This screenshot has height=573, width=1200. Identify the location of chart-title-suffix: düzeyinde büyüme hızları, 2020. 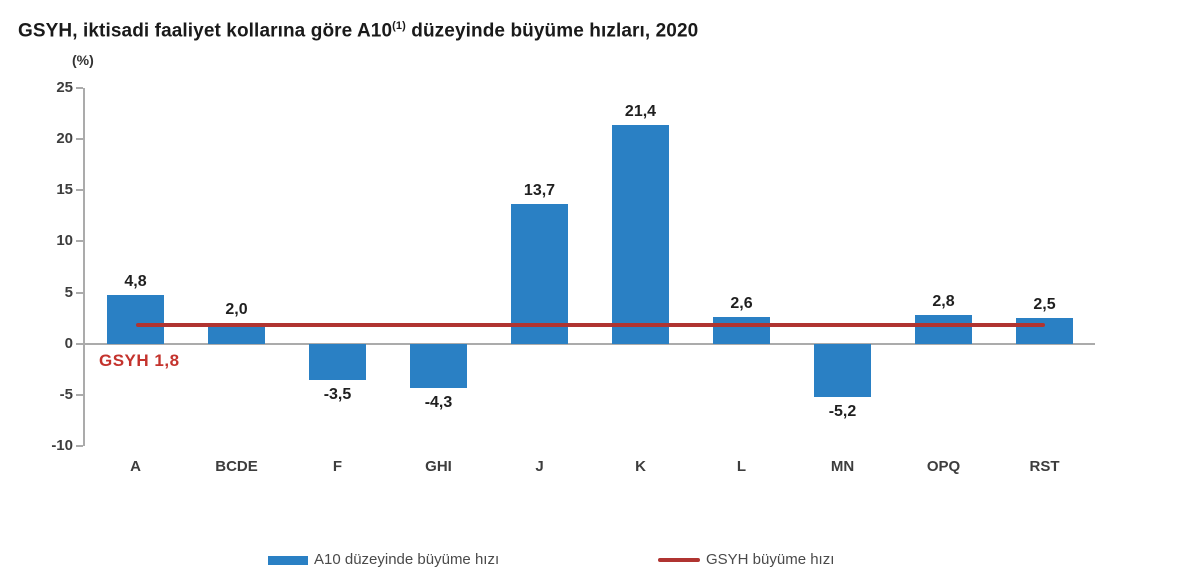
(552, 31).